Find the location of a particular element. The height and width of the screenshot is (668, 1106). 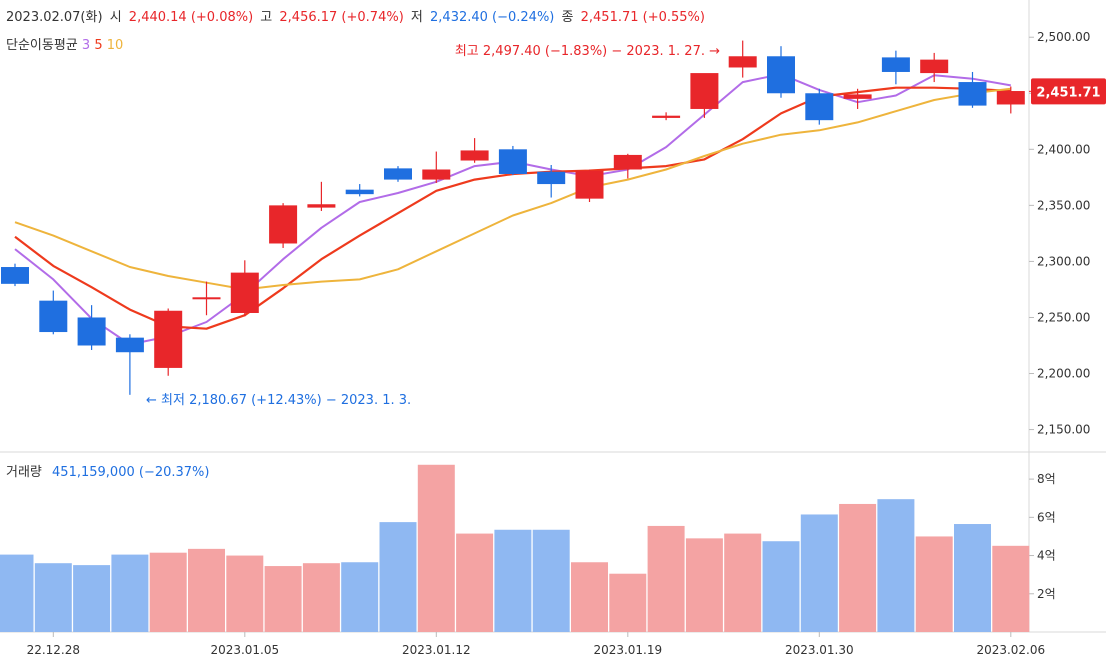

price-tick-label: 2,250.00 is located at coordinates (1063, 317).